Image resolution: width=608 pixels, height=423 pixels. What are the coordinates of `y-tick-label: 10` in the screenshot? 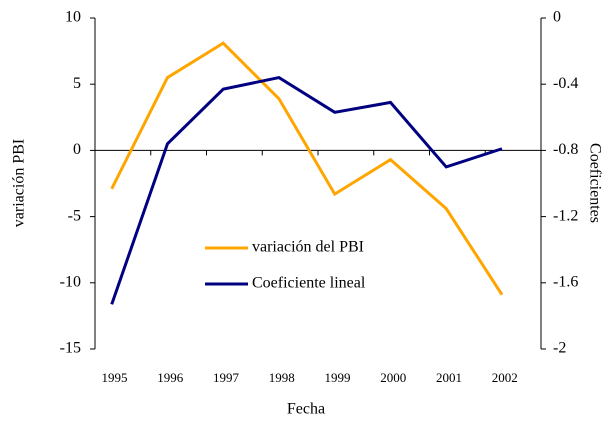 It's located at (73, 17).